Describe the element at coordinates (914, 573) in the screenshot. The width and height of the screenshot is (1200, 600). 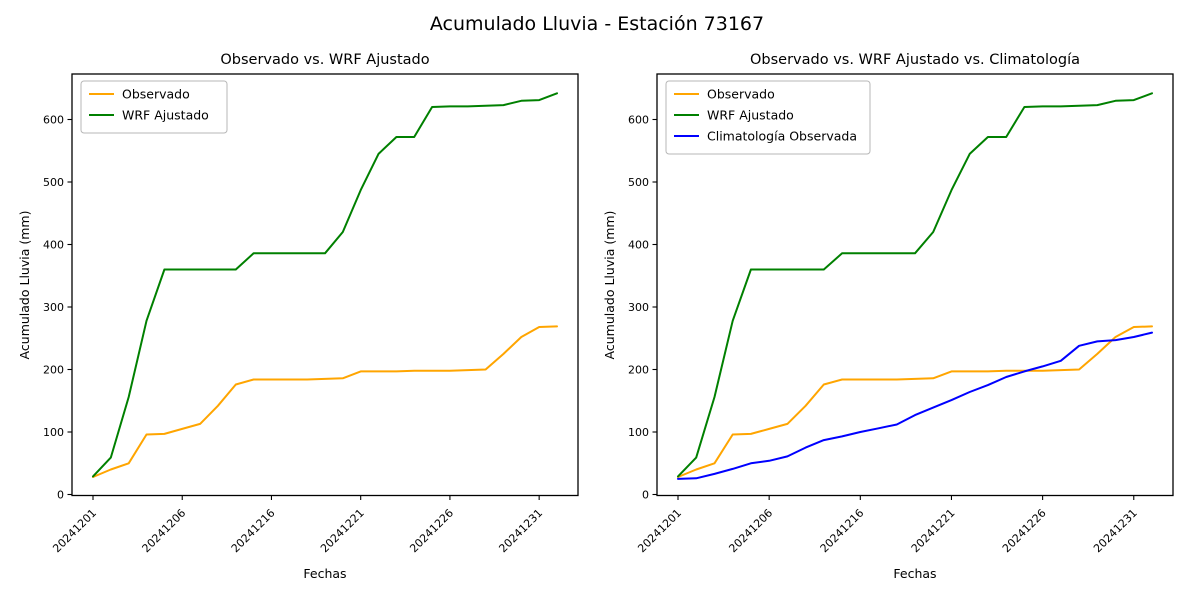
I see `right-xaxis-label: Fechas` at that location.